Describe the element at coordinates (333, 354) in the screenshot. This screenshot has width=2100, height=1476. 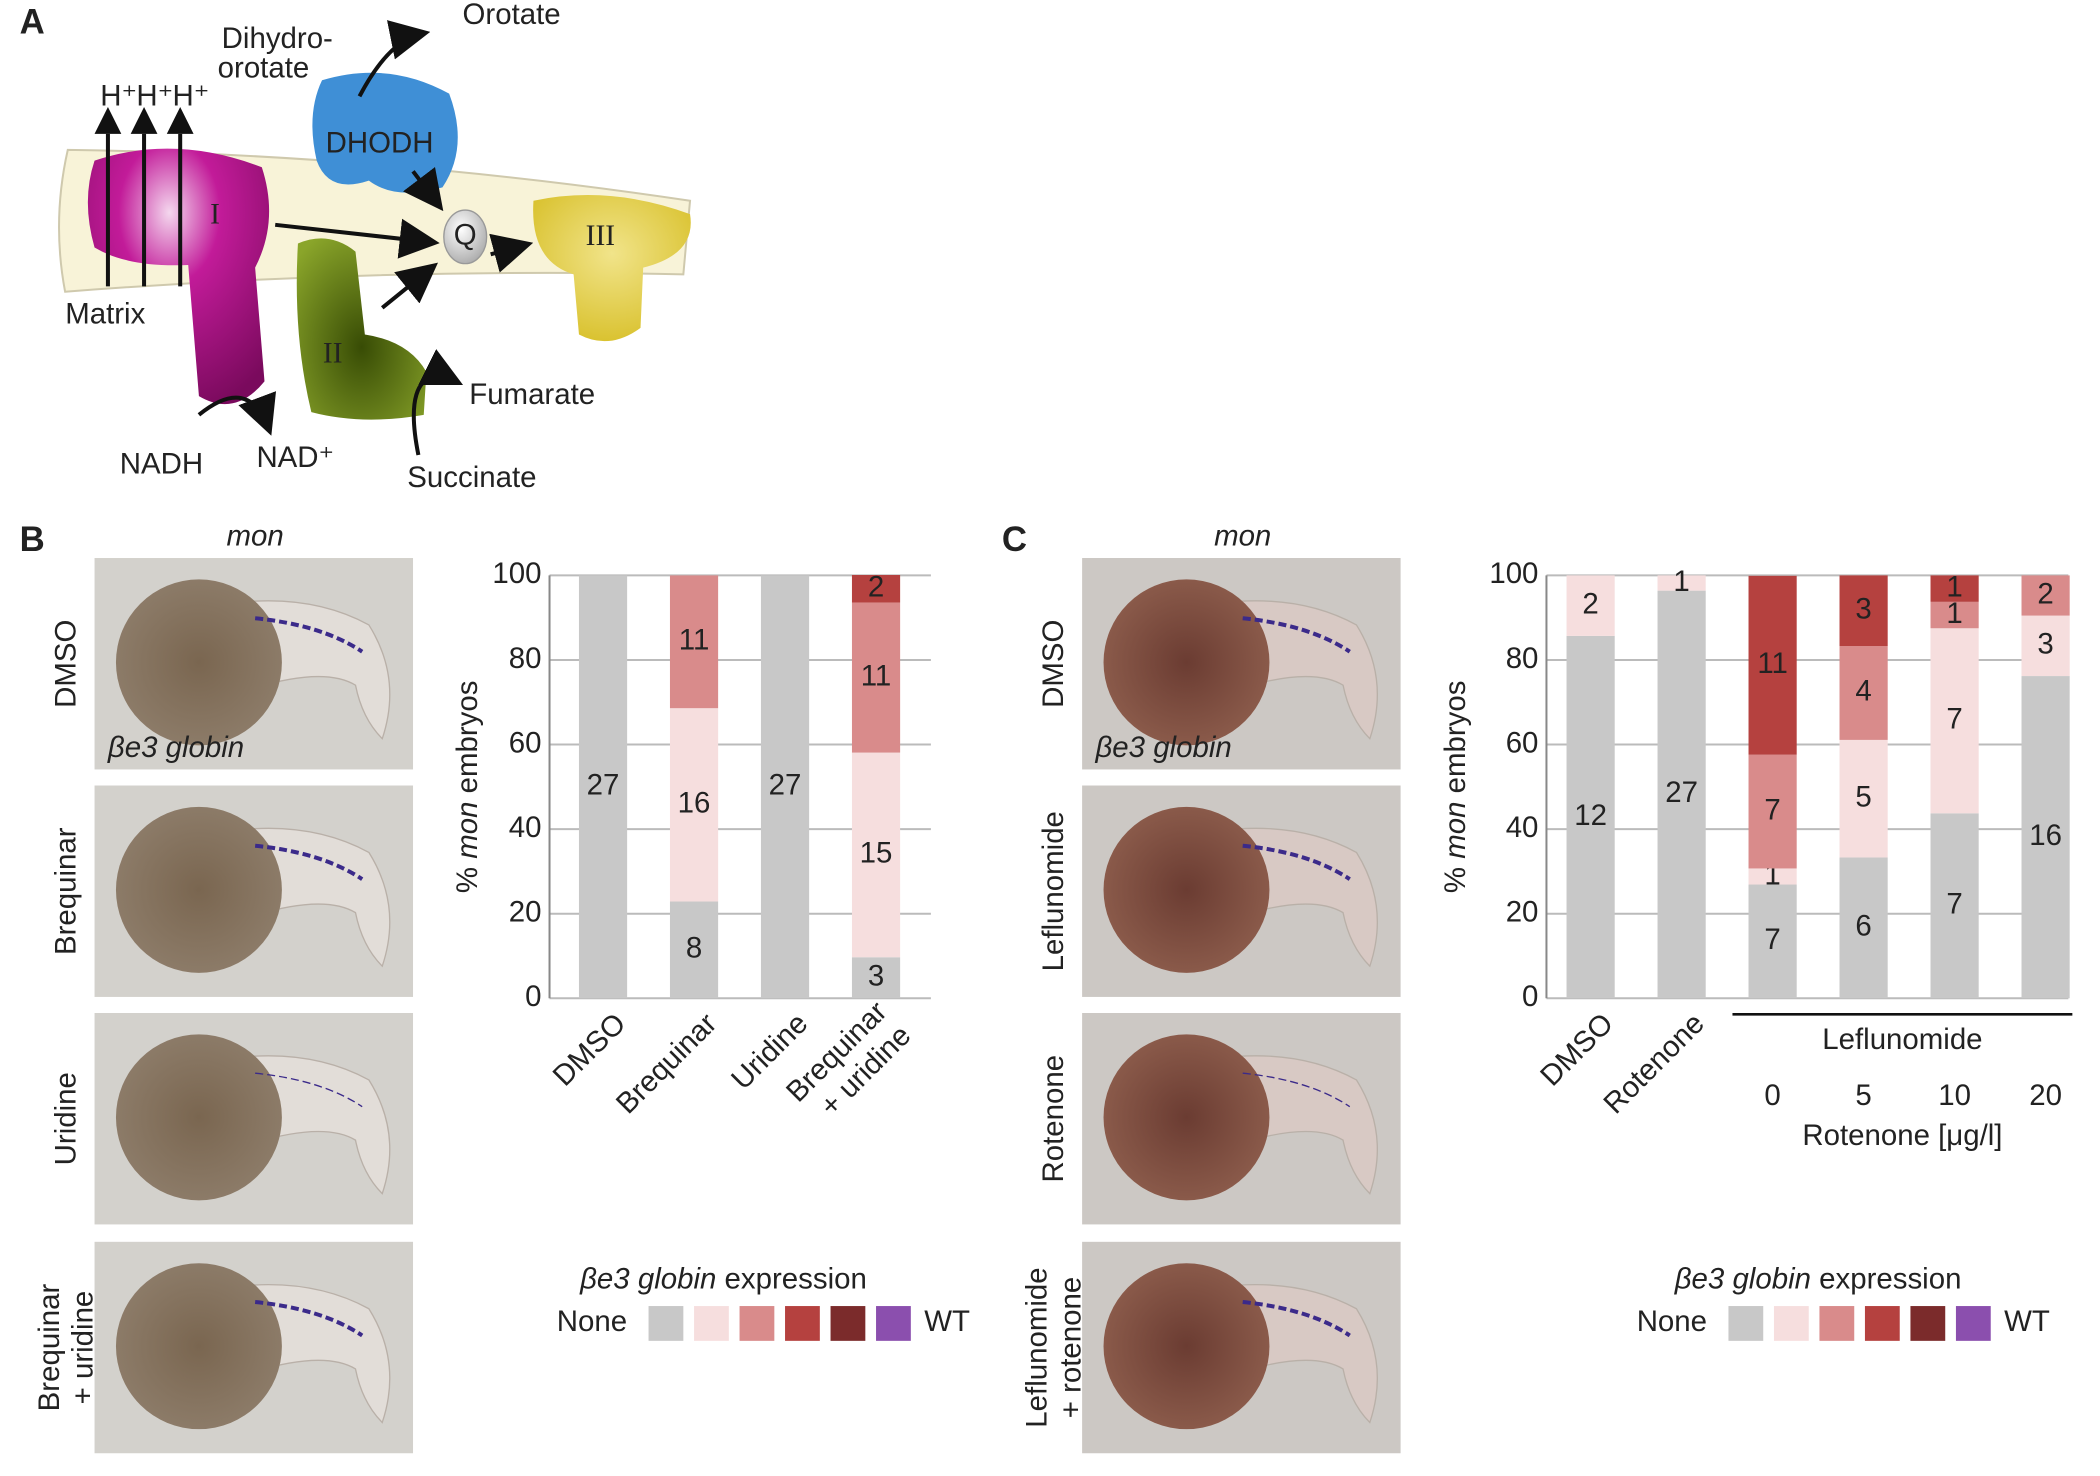
I see `label: II` at that location.